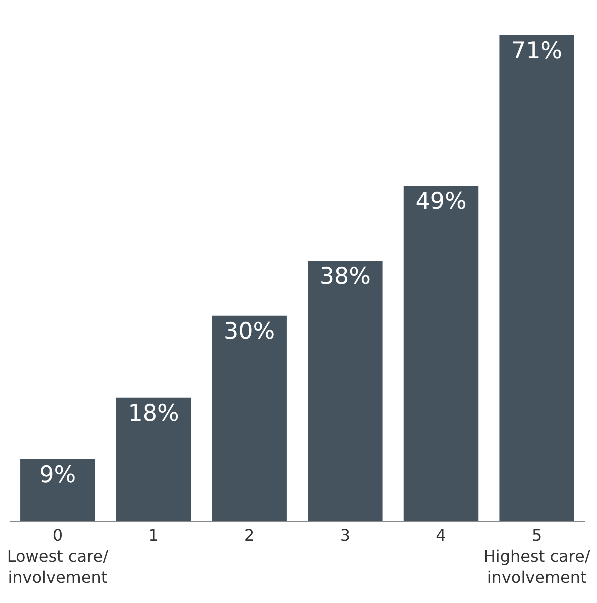 This screenshot has width=597, height=603. What do you see at coordinates (345, 277) in the screenshot?
I see `data-label: 38%` at bounding box center [345, 277].